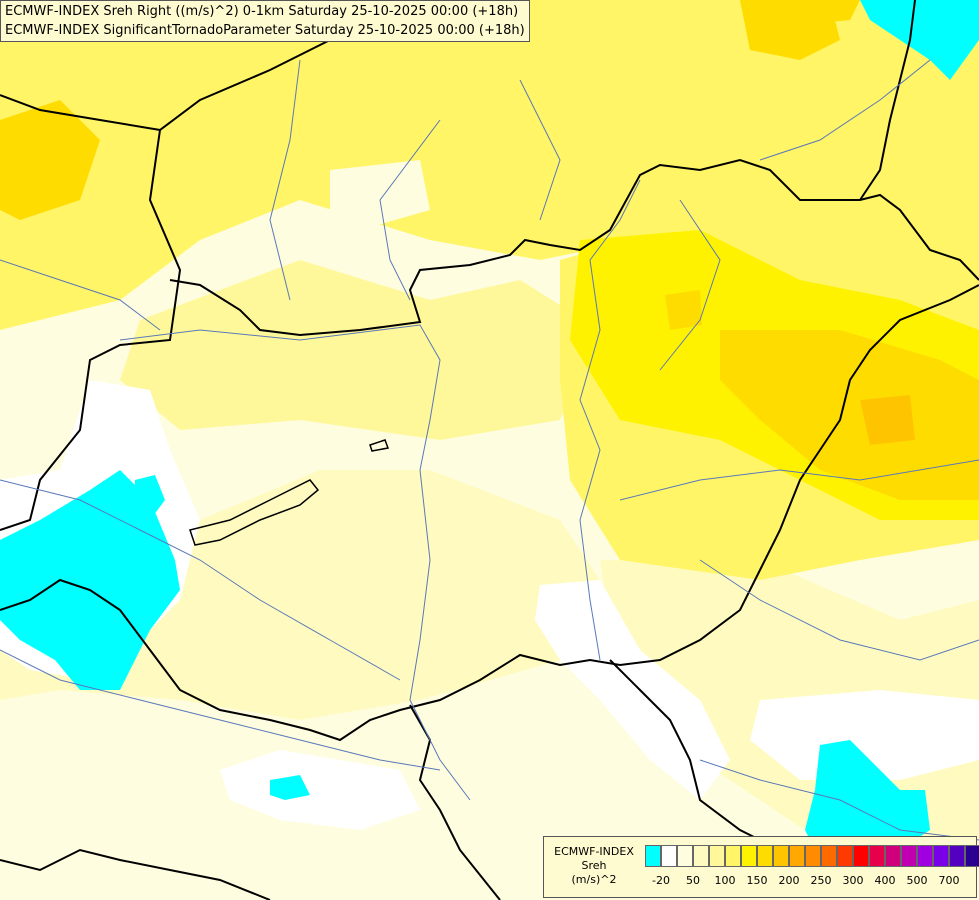 The height and width of the screenshot is (900, 979). I want to click on country-border-west, so click(91, 312).